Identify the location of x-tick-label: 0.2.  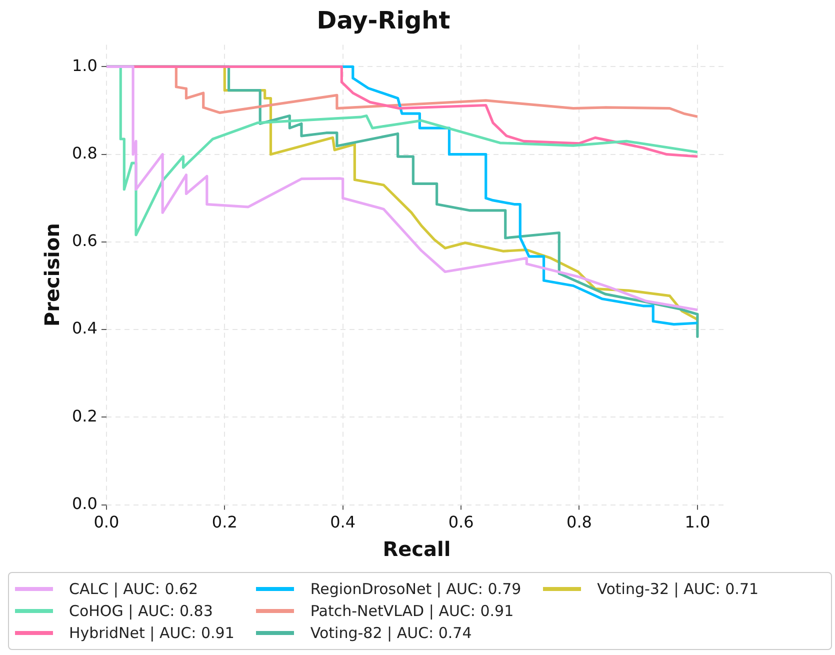
(225, 522).